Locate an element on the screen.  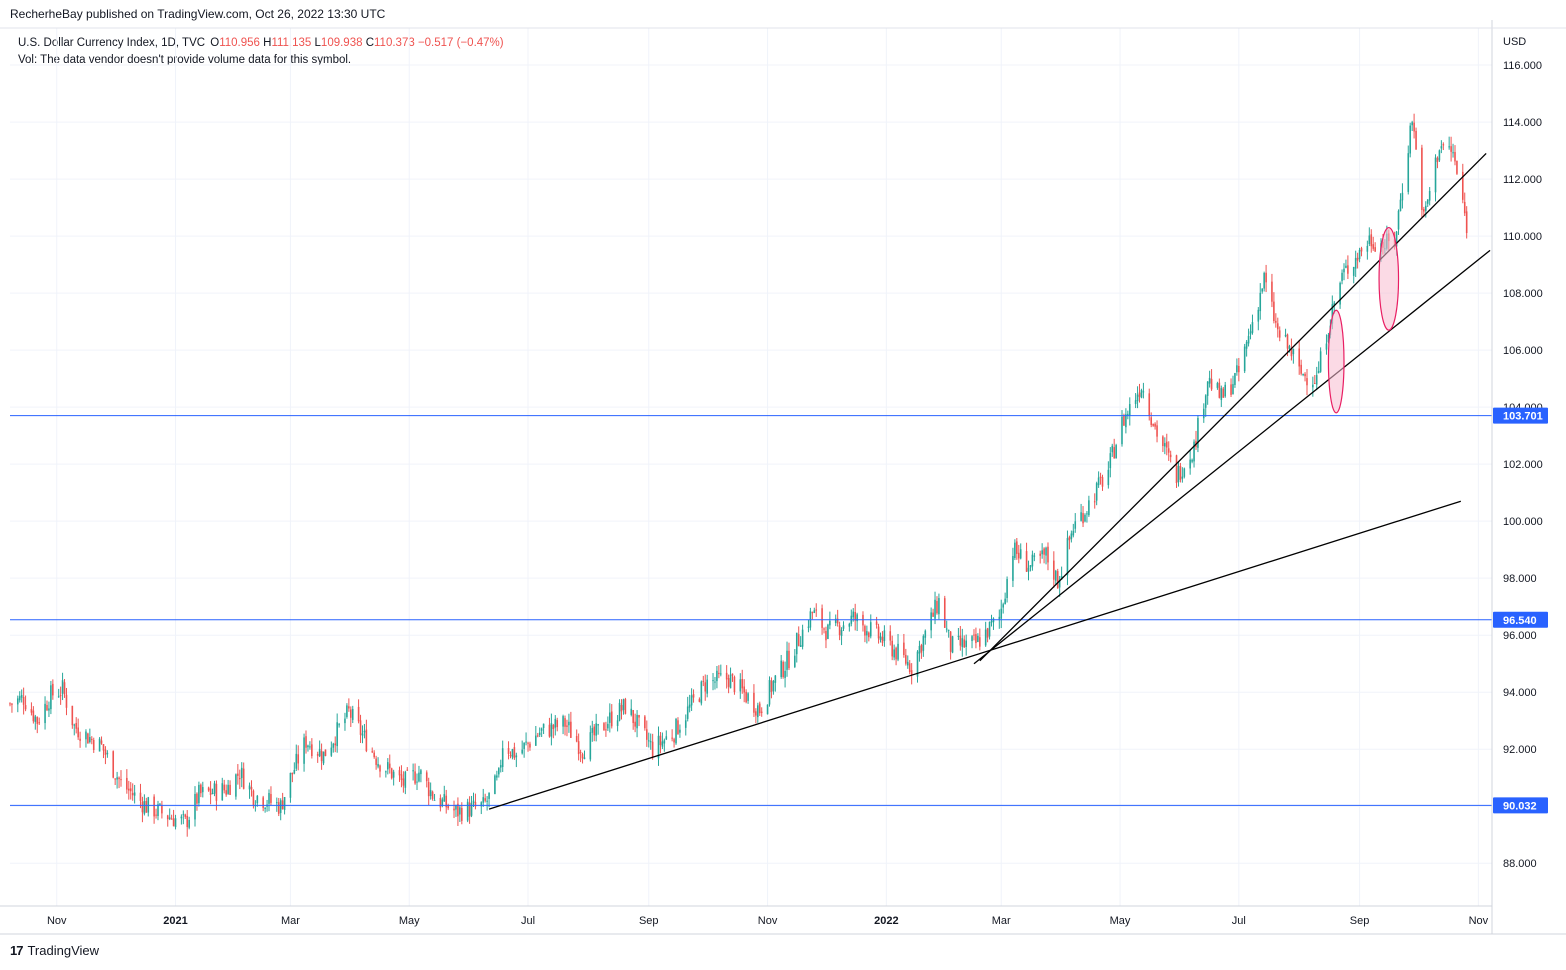
tradingview-footer: 17 TradingView is located at coordinates (54, 950).